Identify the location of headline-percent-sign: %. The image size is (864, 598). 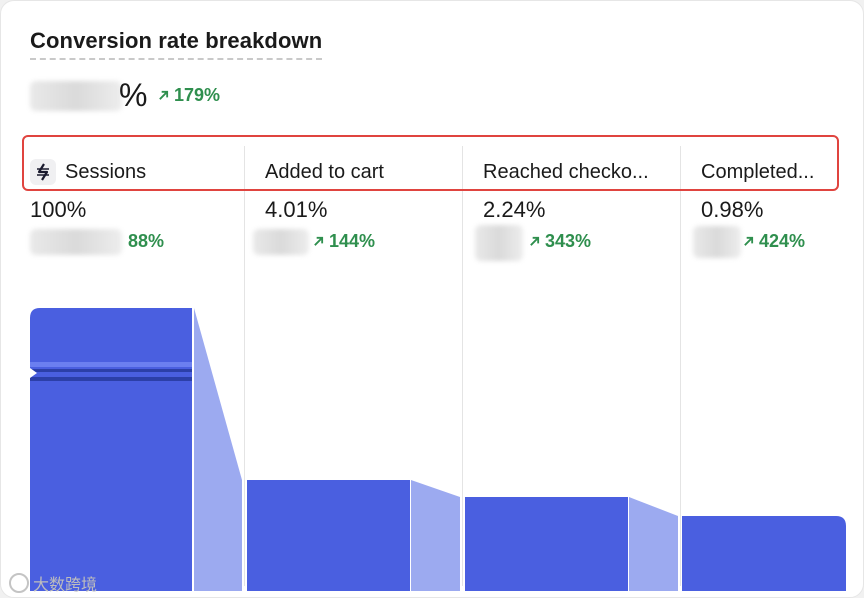
(133, 95).